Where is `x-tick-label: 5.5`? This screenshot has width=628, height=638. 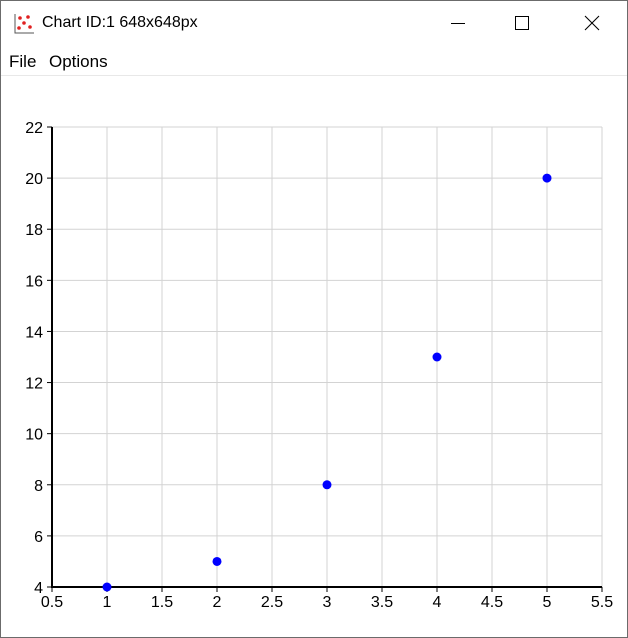 x-tick-label: 5.5 is located at coordinates (602, 602).